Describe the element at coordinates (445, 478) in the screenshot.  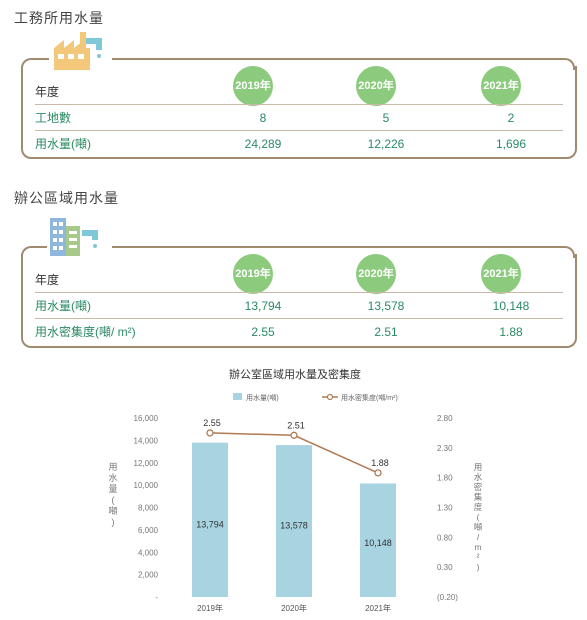
I see `y2-tick-label: 1.80` at that location.